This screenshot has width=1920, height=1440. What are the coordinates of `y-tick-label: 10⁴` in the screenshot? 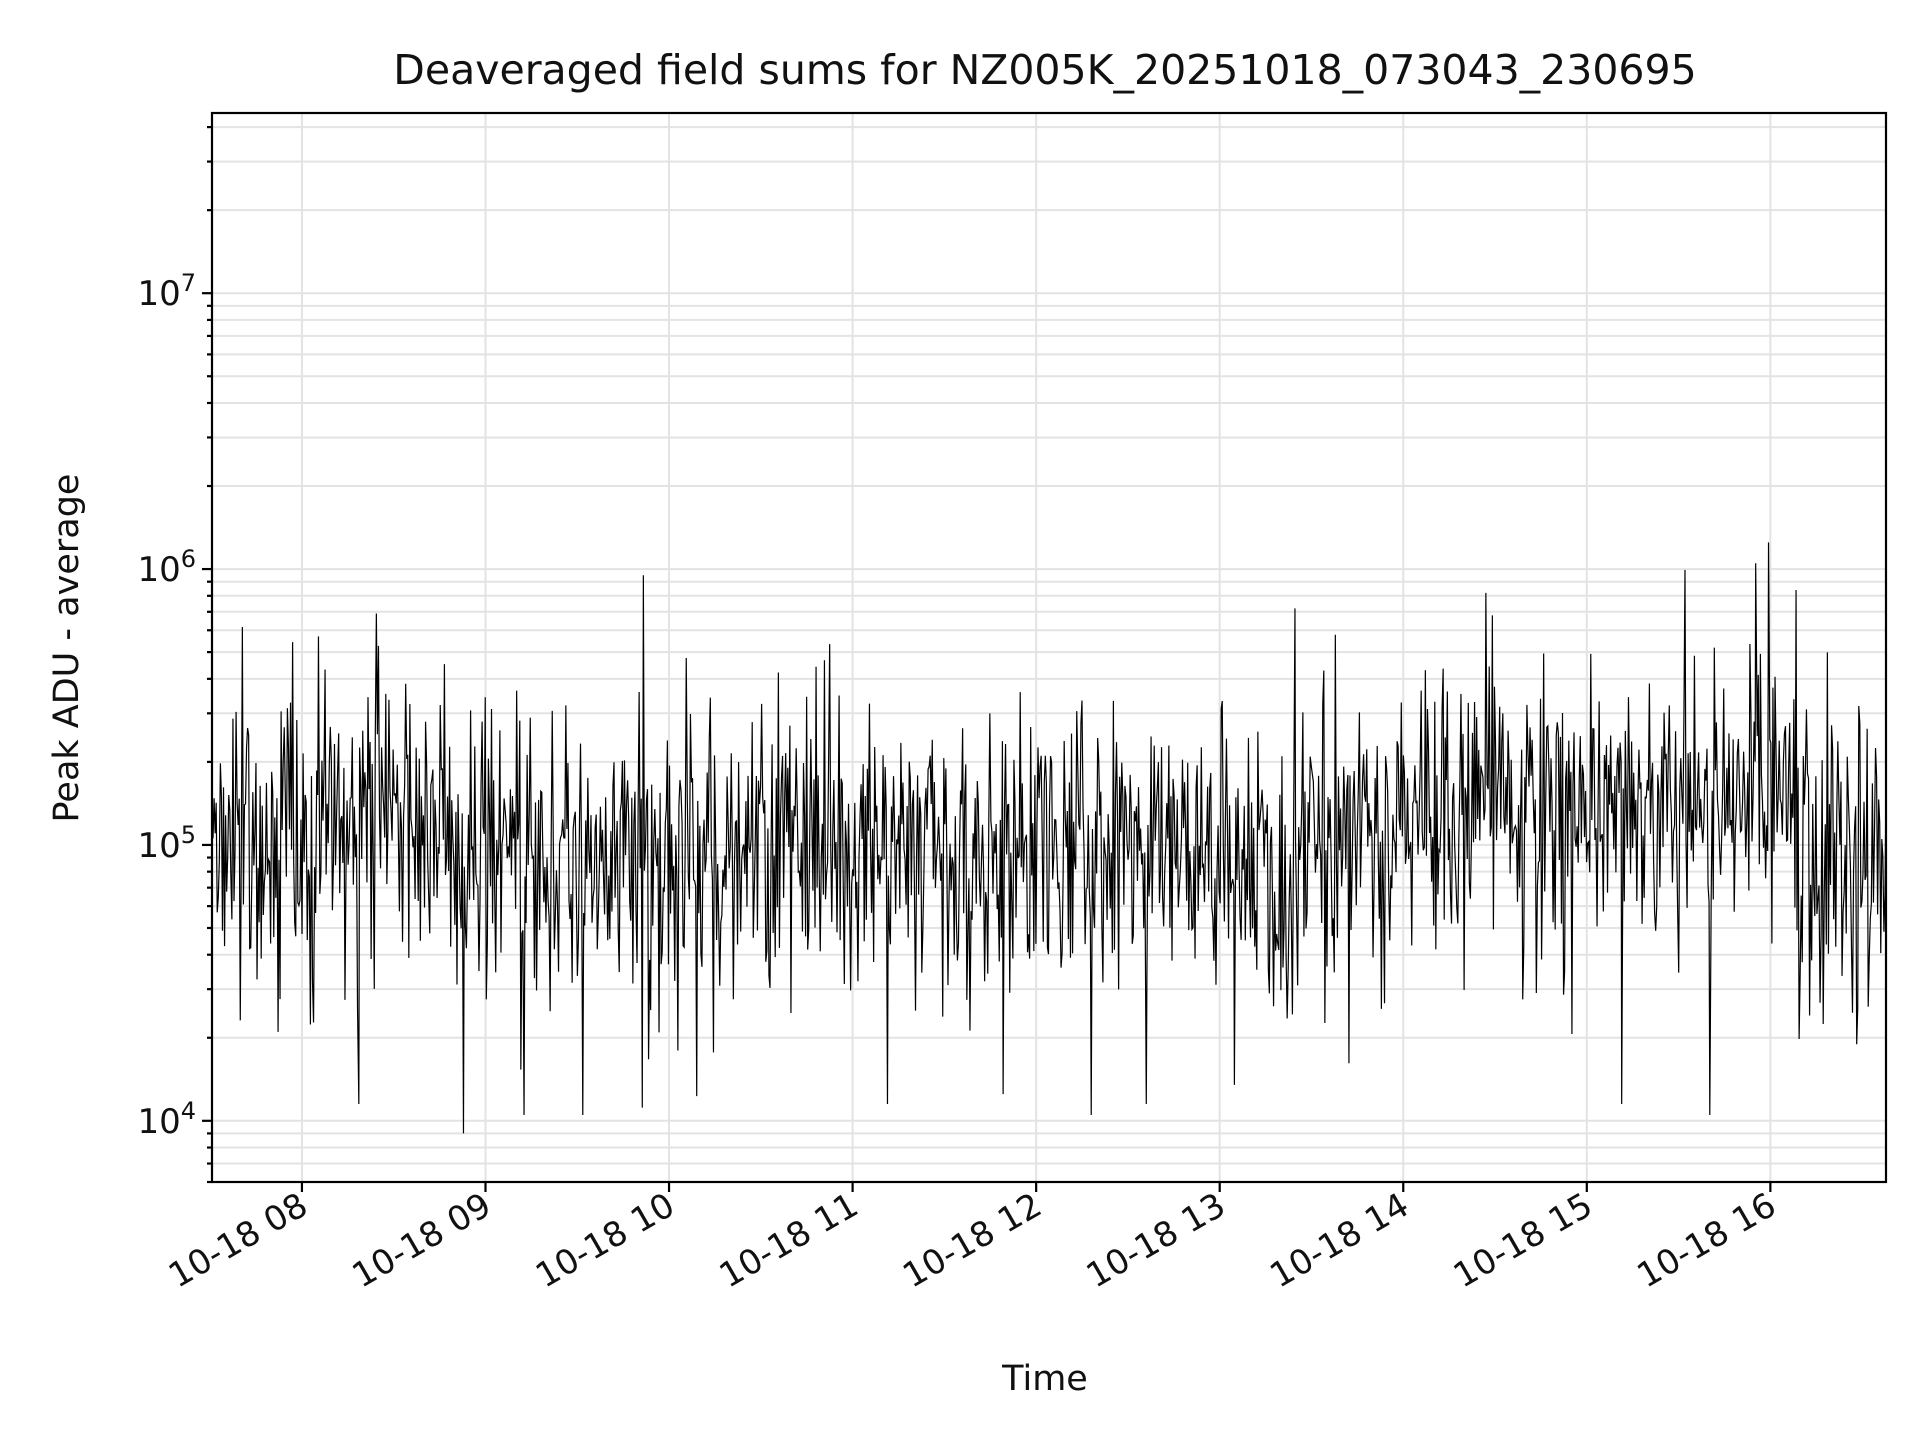 It's located at (166, 1119).